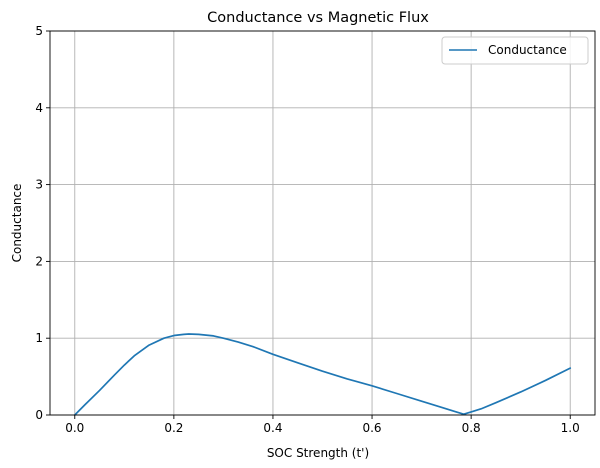  I want to click on y-tick-label: 0, so click(39, 415).